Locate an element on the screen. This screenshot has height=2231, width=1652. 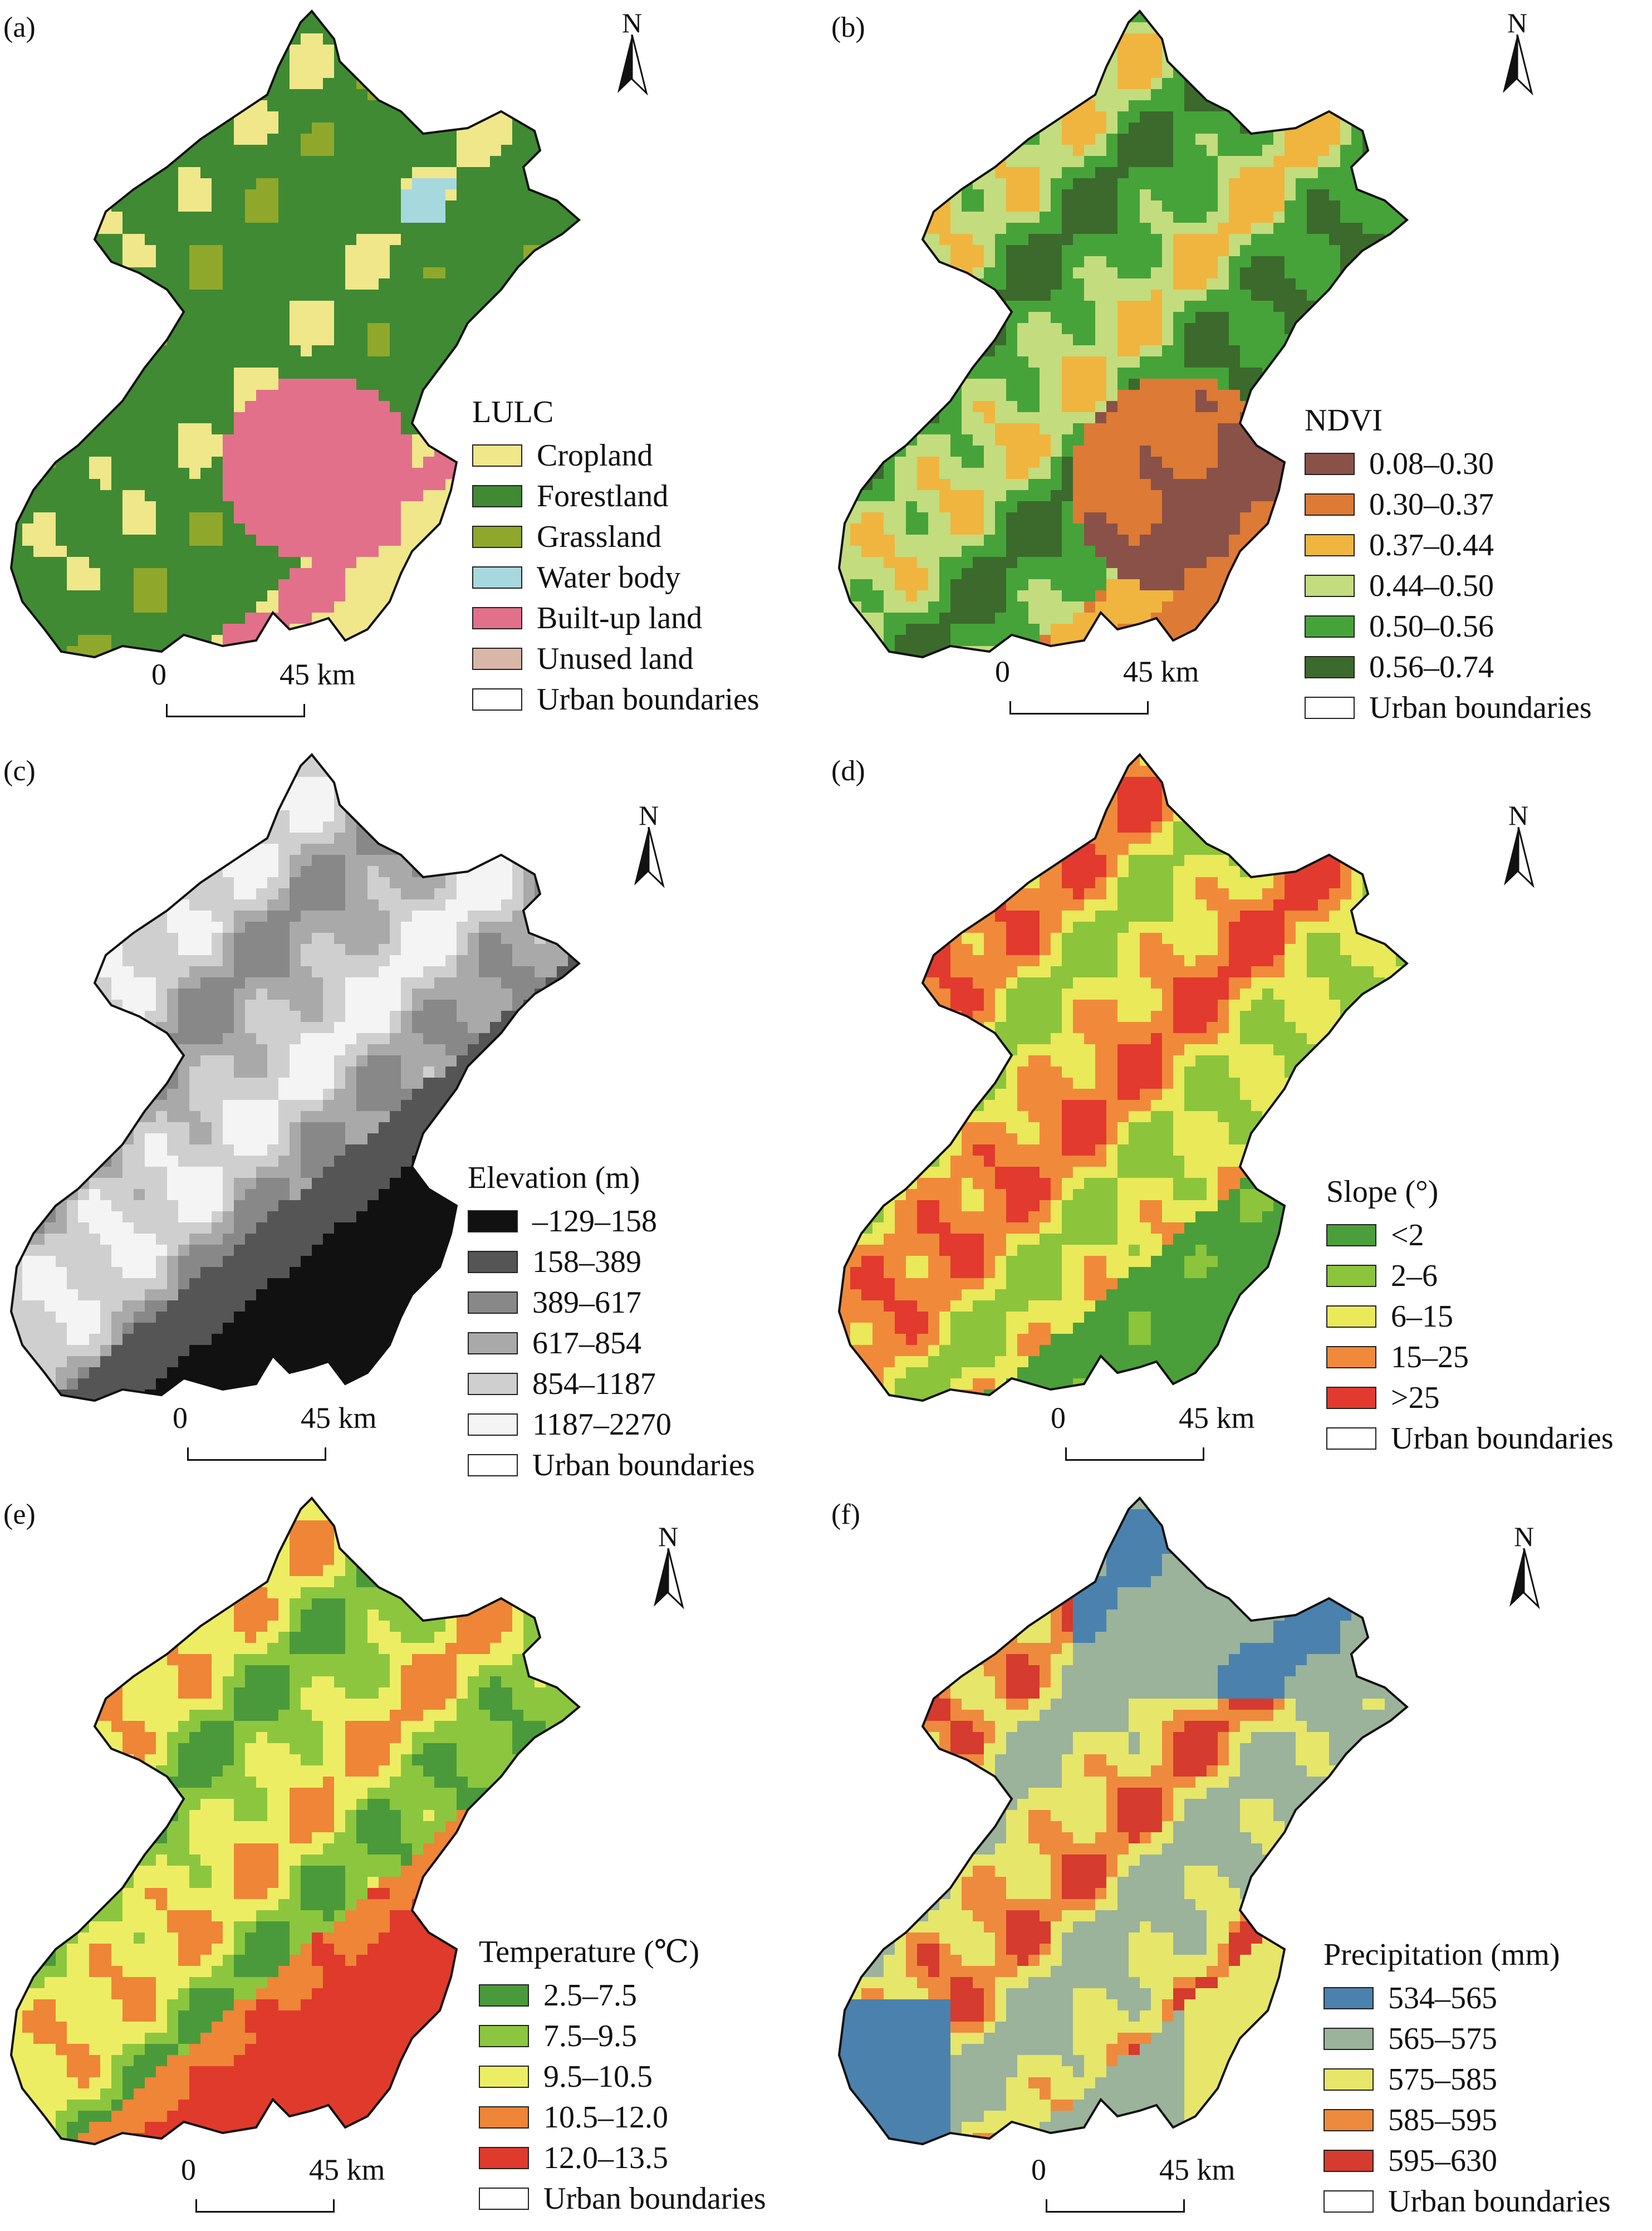
legend-item: 575–585 is located at coordinates (1467, 2079).